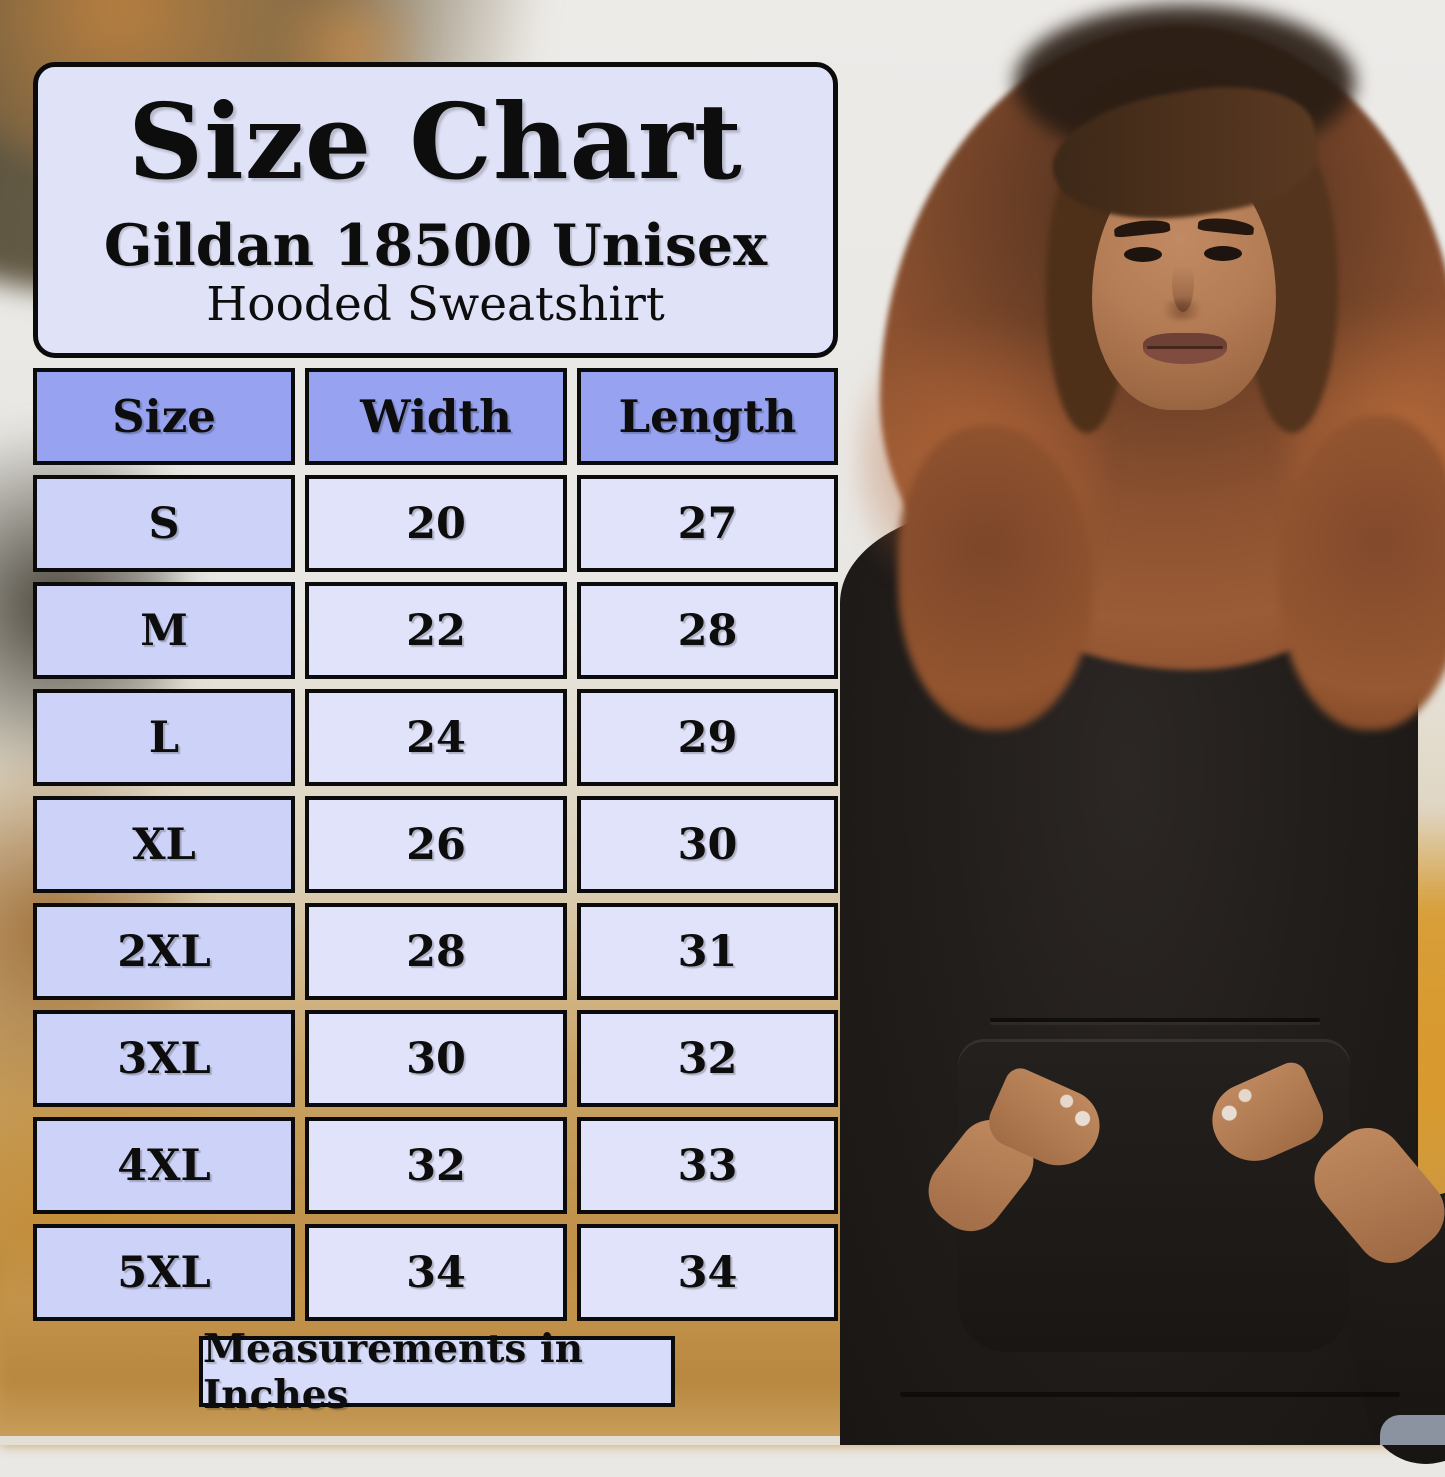 Image resolution: width=1445 pixels, height=1477 pixels. Describe the element at coordinates (1155, 1020) in the screenshot. I see `hoodie-pocket-seam` at that location.